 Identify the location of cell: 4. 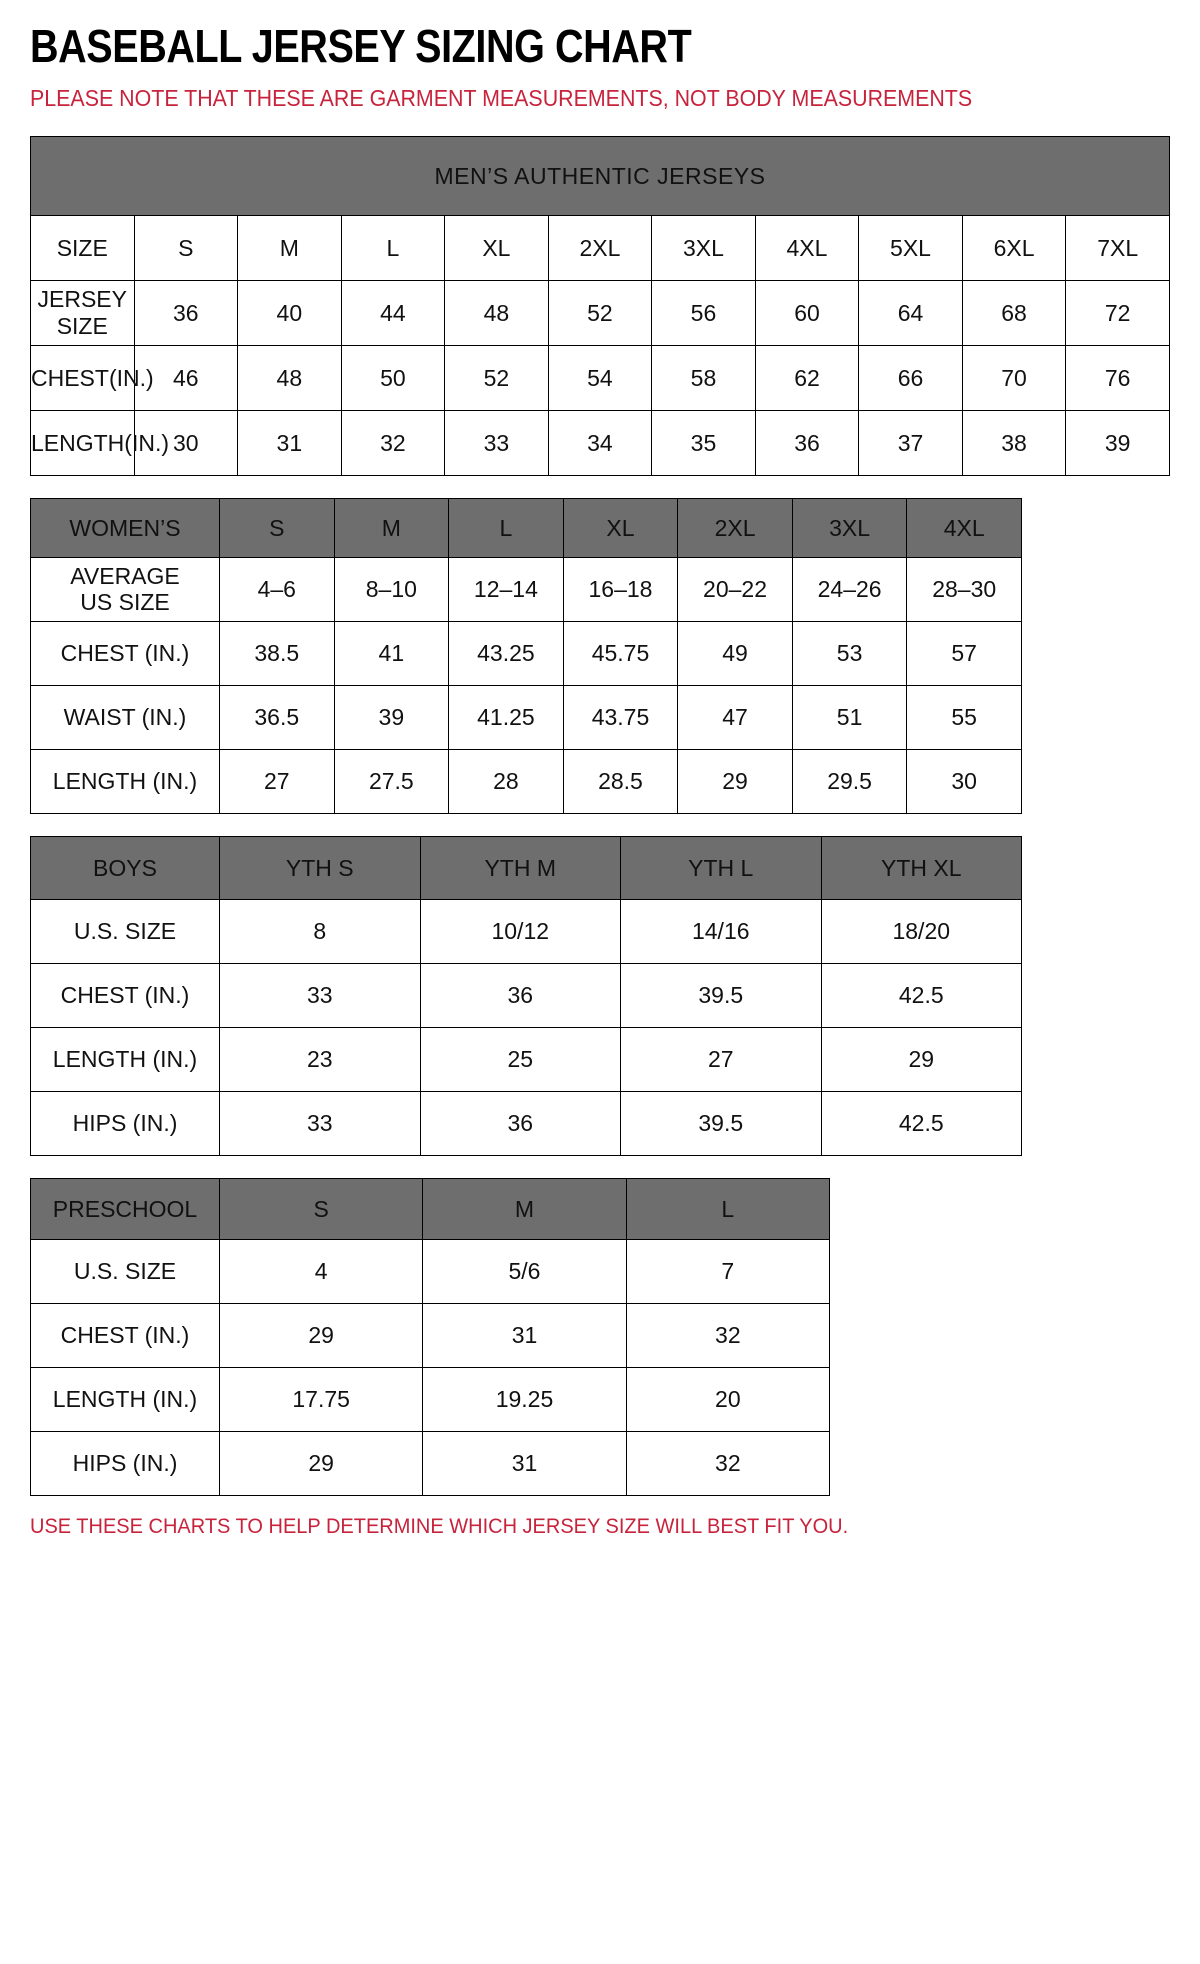
(321, 1271).